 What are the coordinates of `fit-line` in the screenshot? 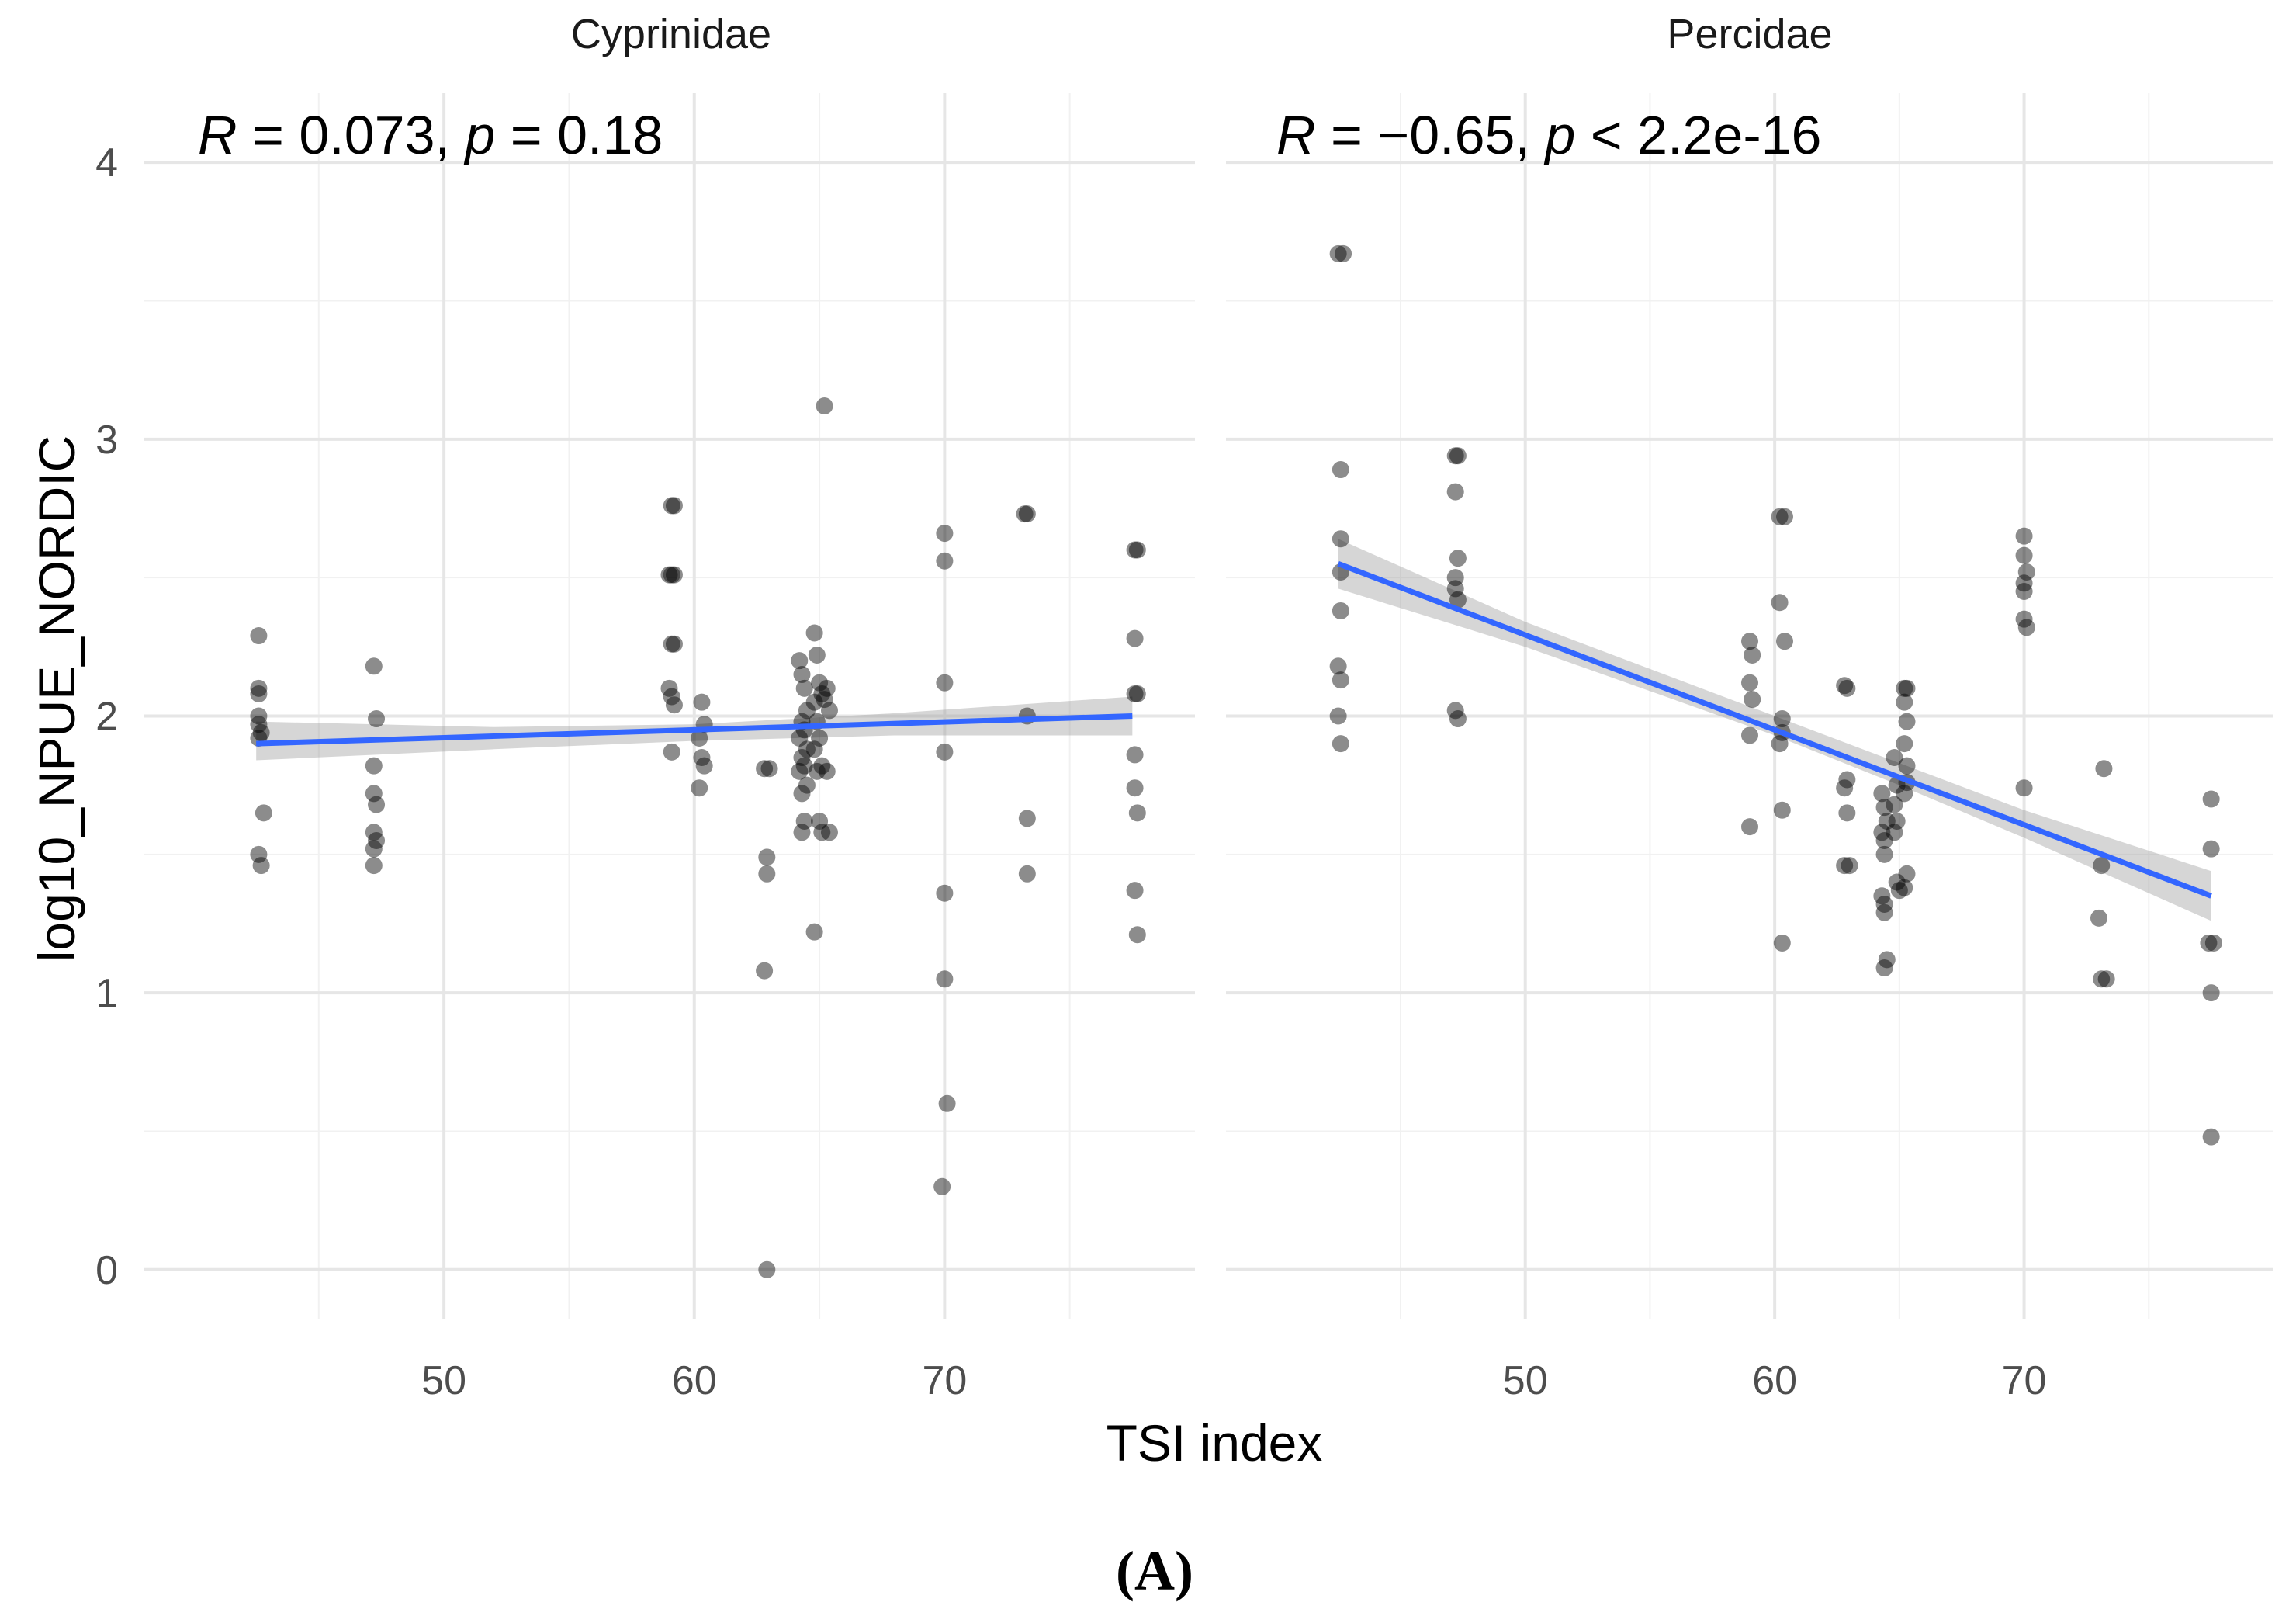 It's located at (1774, 730).